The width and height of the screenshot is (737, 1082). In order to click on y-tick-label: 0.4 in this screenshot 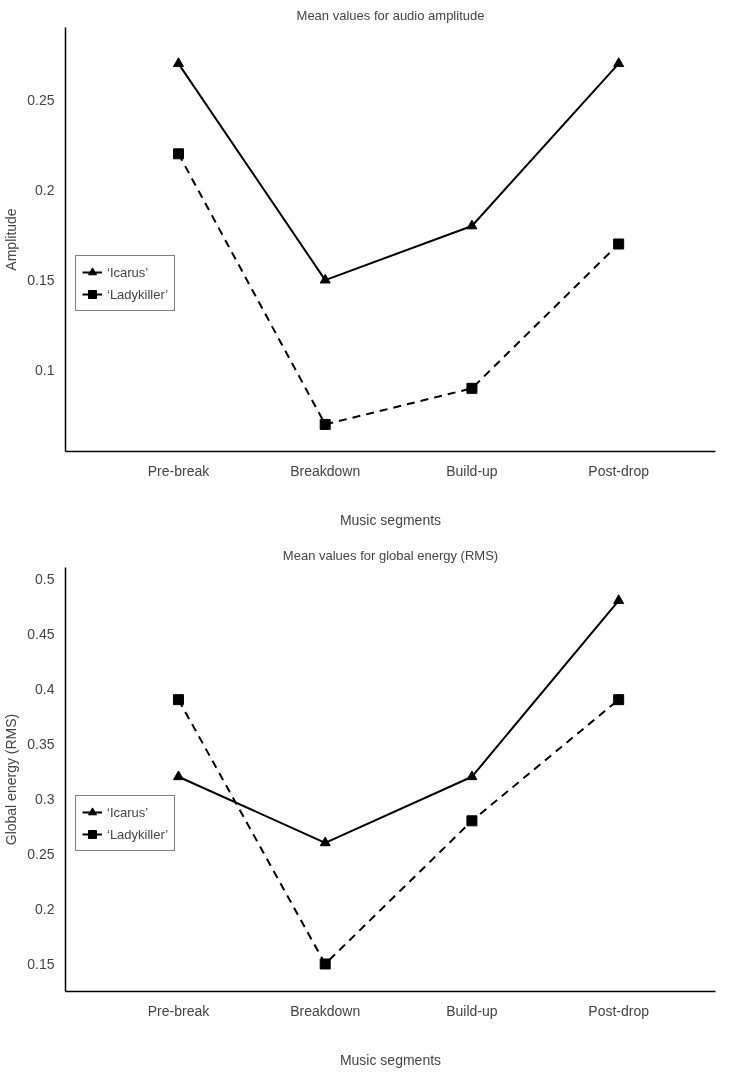, I will do `click(45, 688)`.